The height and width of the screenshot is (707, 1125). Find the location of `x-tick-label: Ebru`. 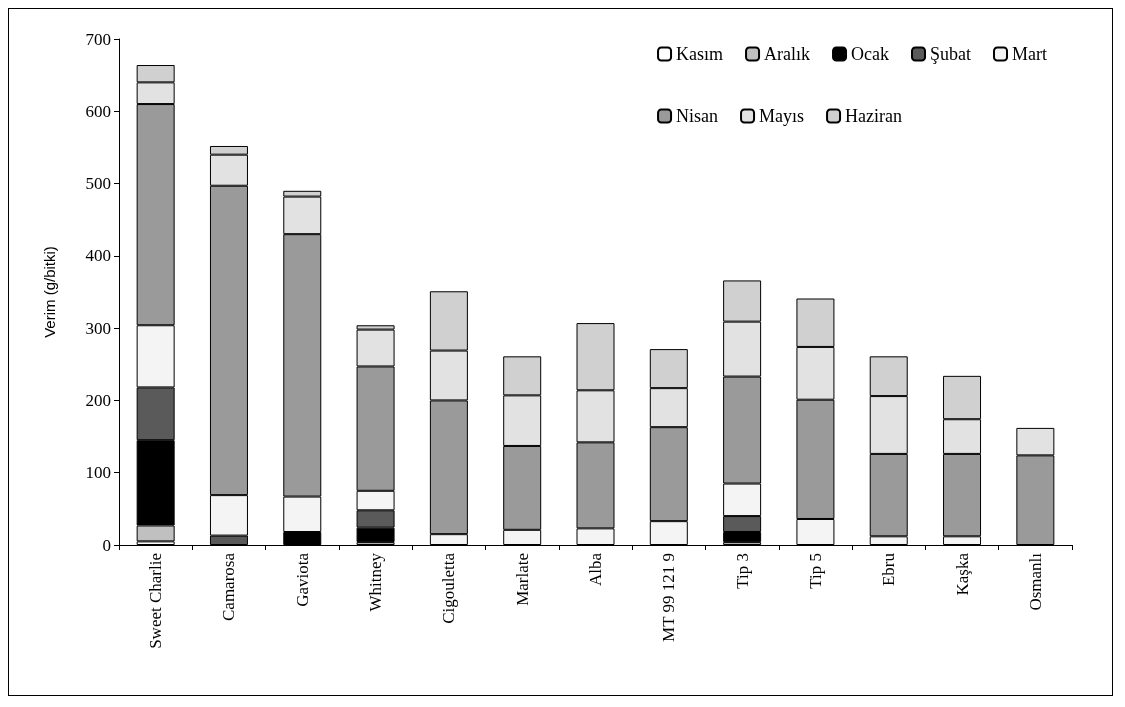

x-tick-label: Ebru is located at coordinates (889, 569).